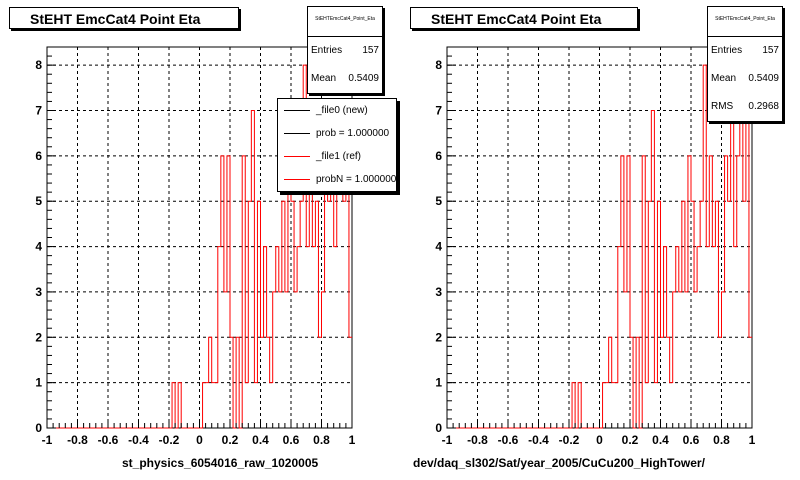  I want to click on right-y-tick-label: 6, so click(438, 156).